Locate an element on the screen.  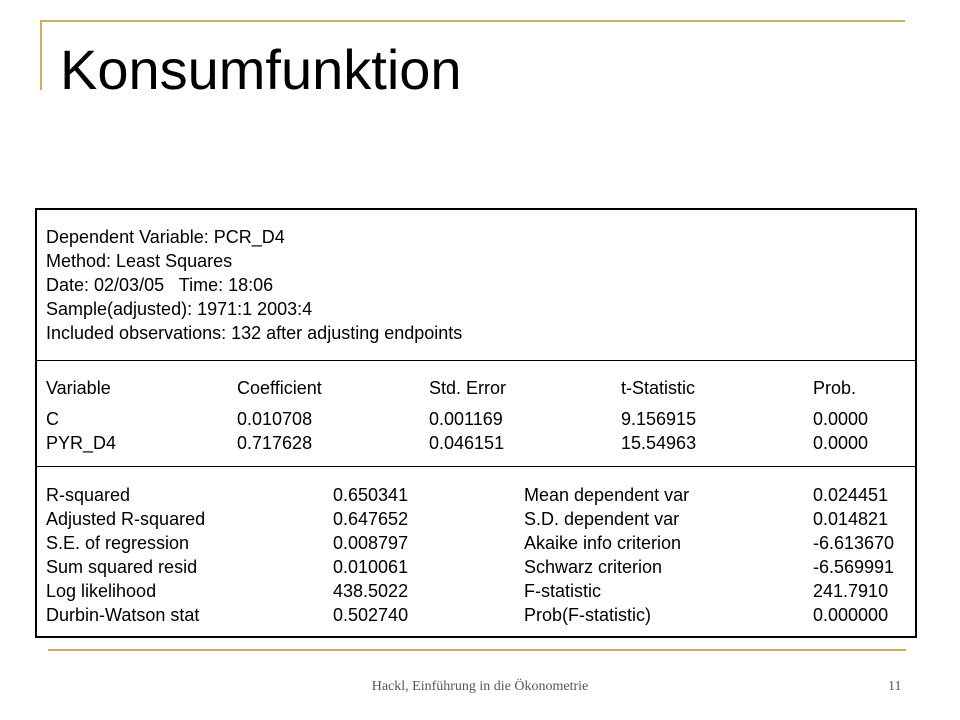
stat-r-squared-label: R-squared is located at coordinates (88, 495).